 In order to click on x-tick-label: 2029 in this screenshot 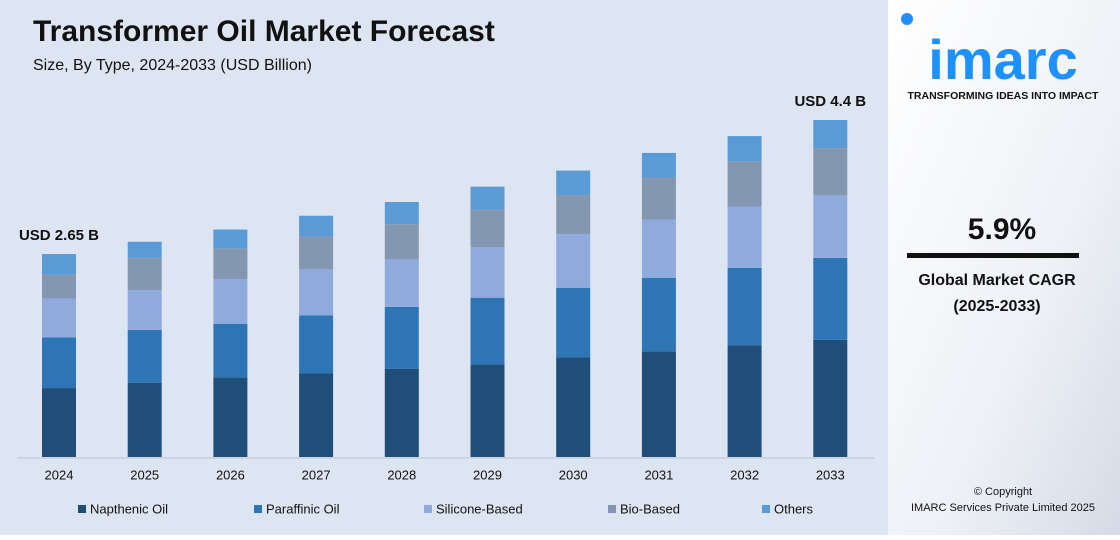, I will do `click(487, 474)`.